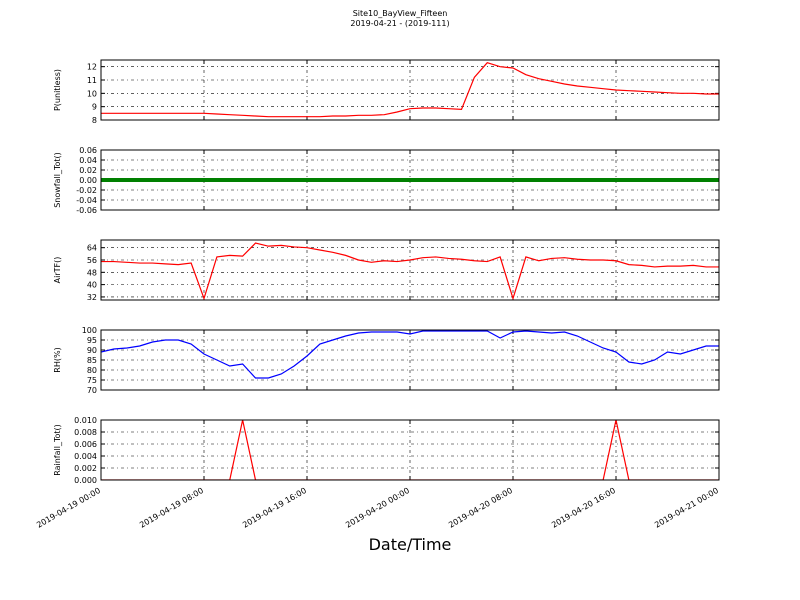 Image resolution: width=800 pixels, height=600 pixels. I want to click on y-tick-label: 9, so click(94, 107).